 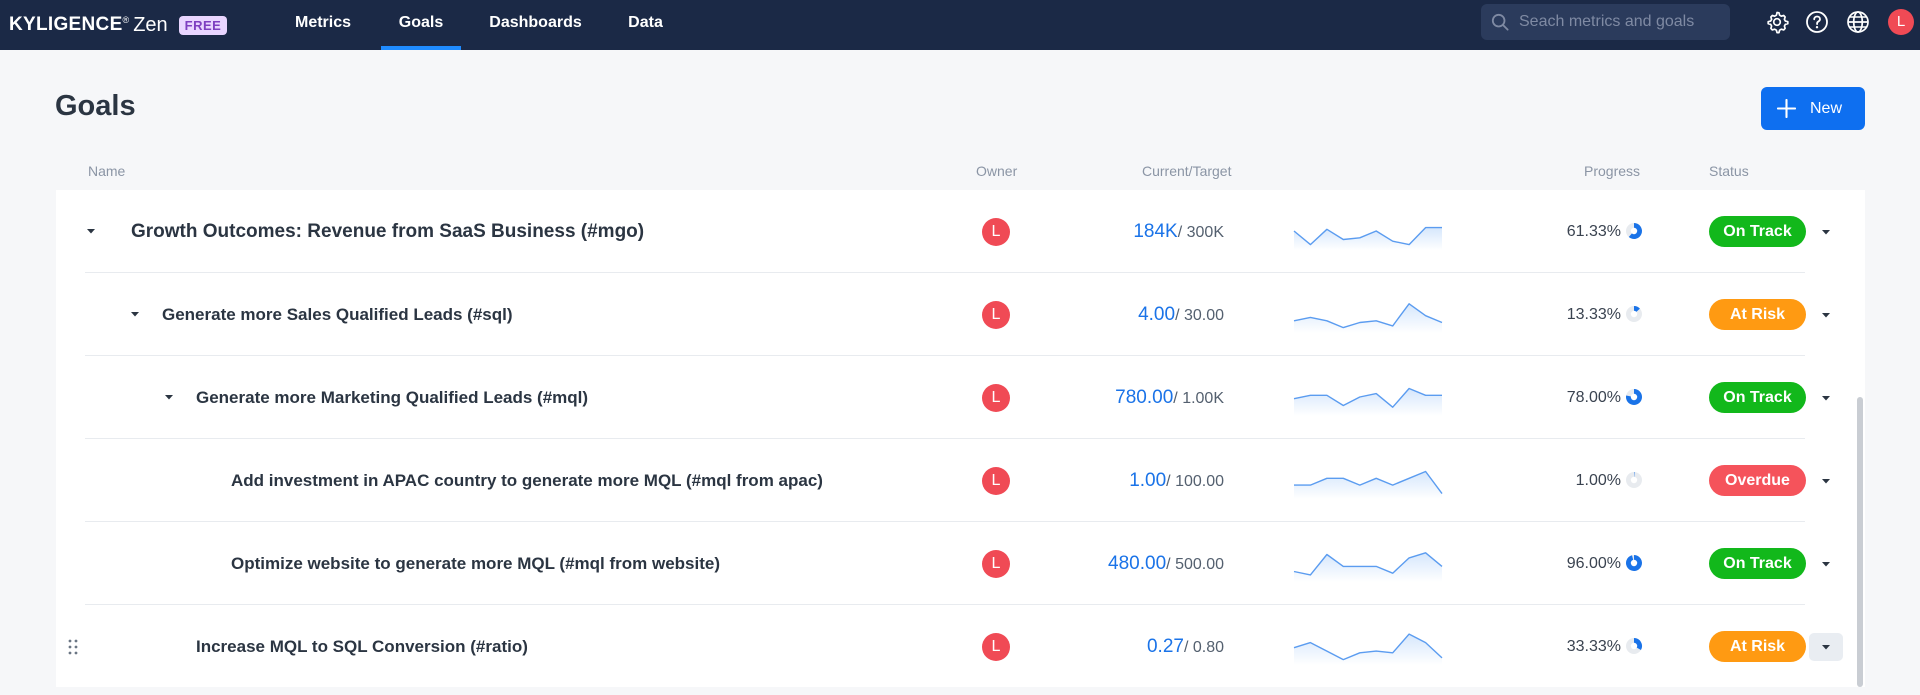 I want to click on target-value: / 500.00, so click(x=1195, y=564).